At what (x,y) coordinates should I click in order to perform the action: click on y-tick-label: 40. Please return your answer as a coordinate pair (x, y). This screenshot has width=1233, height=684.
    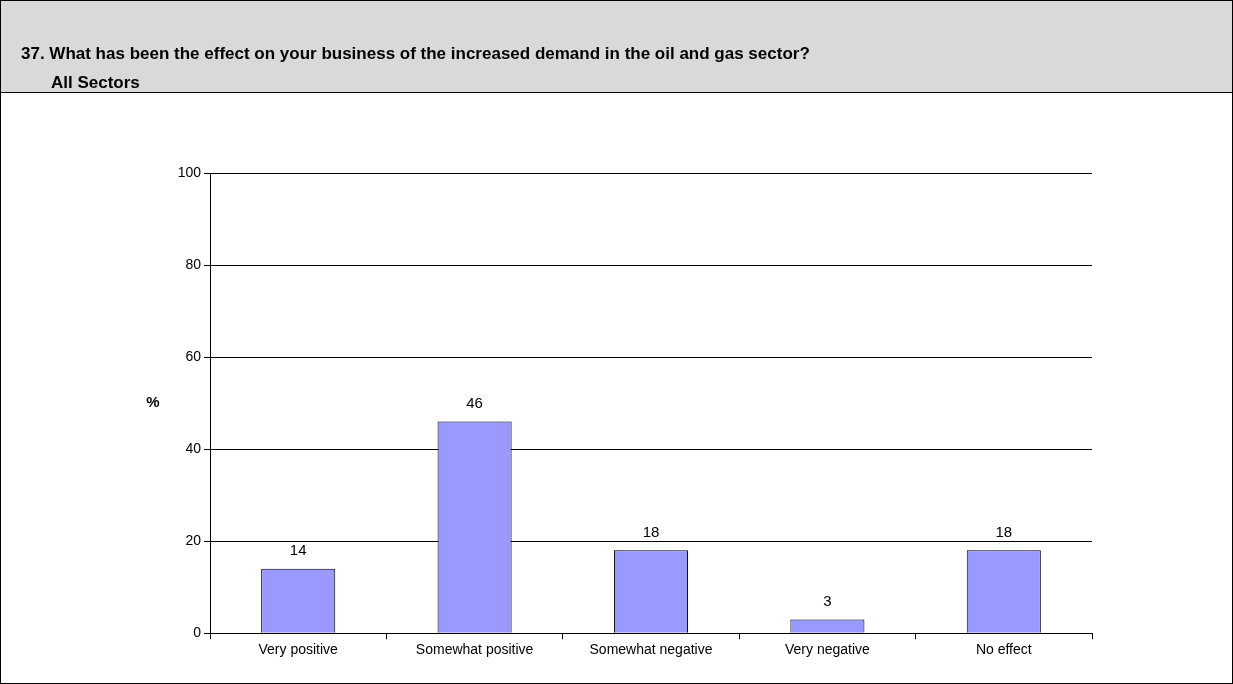
    Looking at the image, I should click on (193, 447).